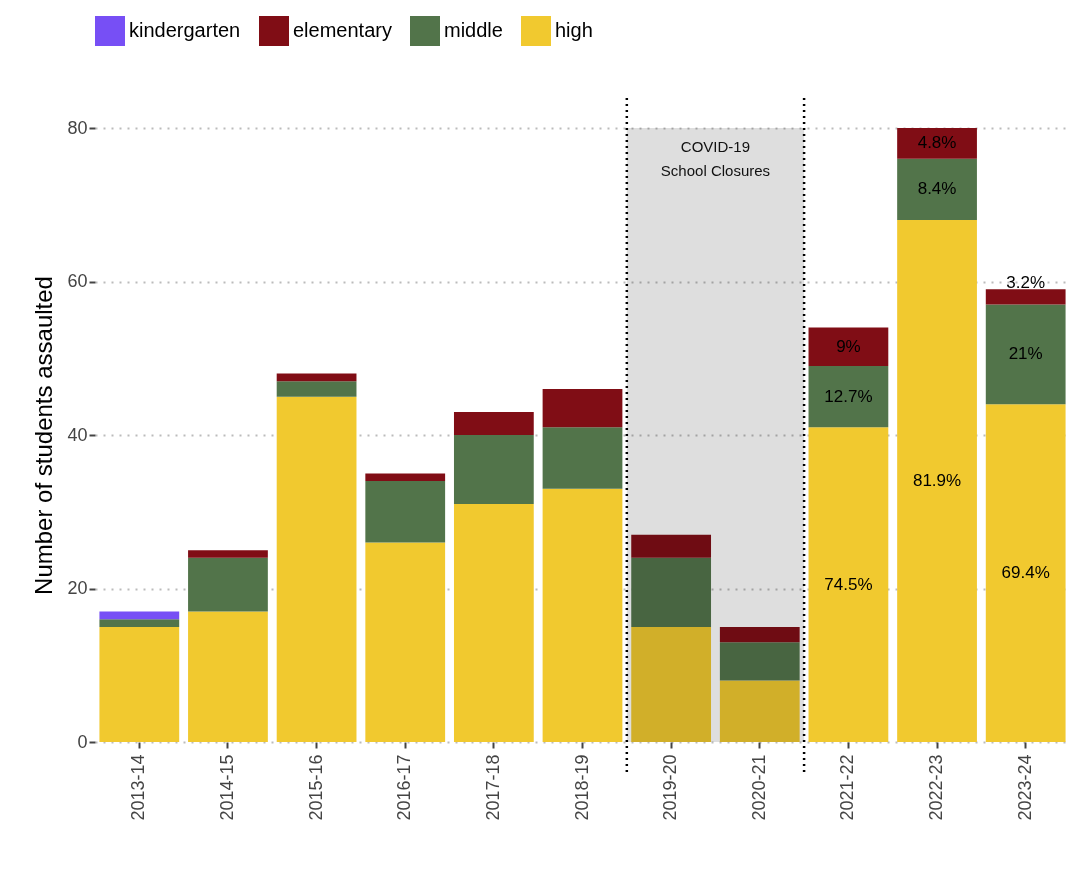 This screenshot has height=877, width=1078. Describe the element at coordinates (315, 787) in the screenshot. I see `x-tick-label: 2015-16` at that location.